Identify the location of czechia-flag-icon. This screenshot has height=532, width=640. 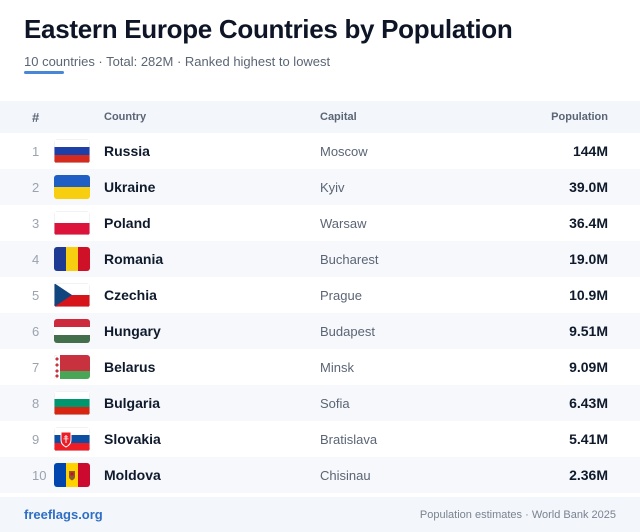
(72, 295).